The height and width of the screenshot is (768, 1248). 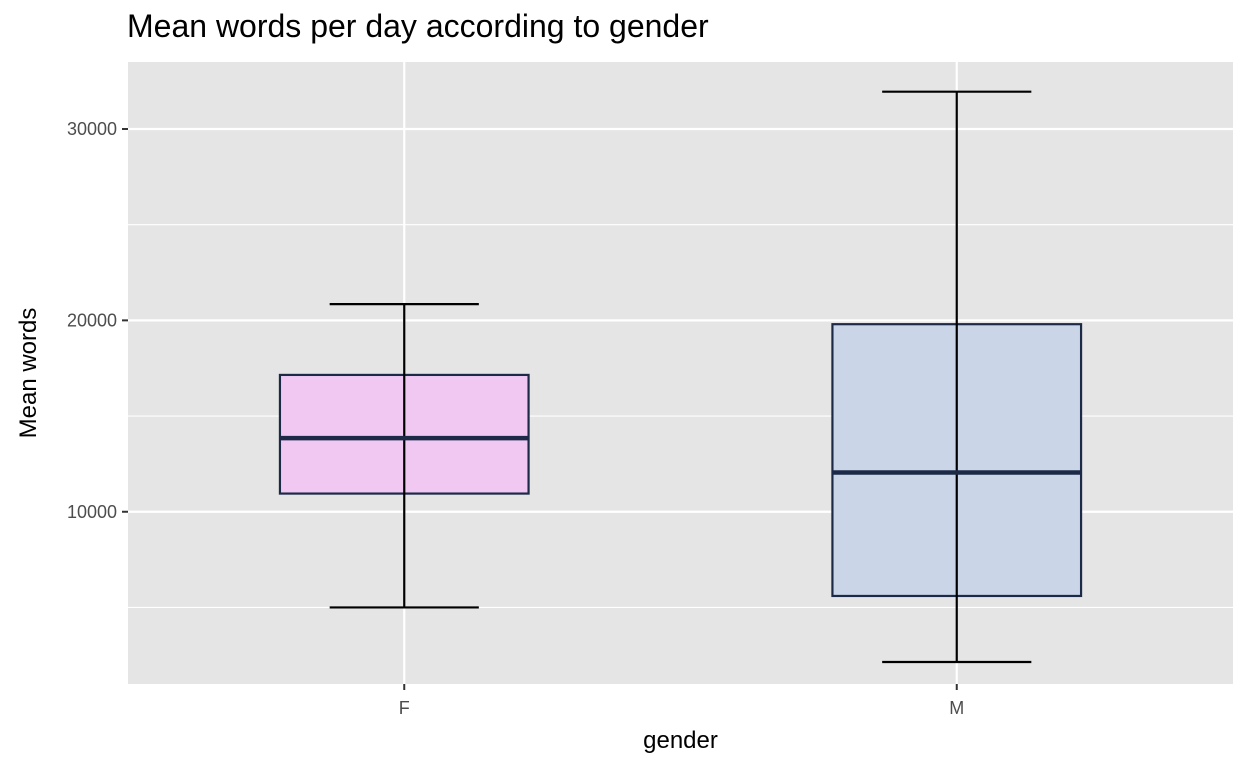 I want to click on x-tick-label: M, so click(x=956, y=708).